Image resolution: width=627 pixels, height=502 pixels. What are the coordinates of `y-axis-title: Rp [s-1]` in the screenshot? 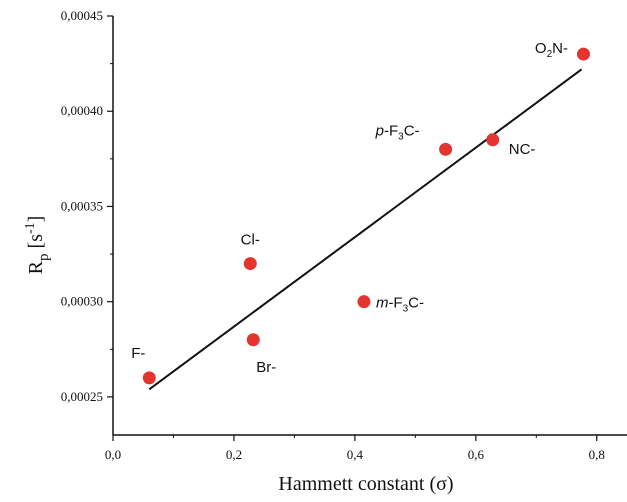 It's located at (37, 245).